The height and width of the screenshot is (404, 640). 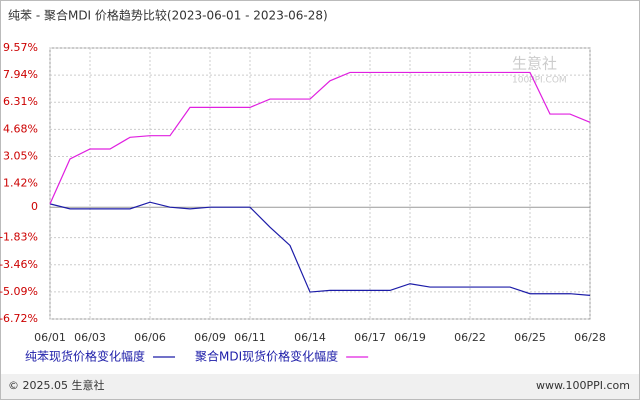 I want to click on x-tick-label: 06/25, so click(x=530, y=337).